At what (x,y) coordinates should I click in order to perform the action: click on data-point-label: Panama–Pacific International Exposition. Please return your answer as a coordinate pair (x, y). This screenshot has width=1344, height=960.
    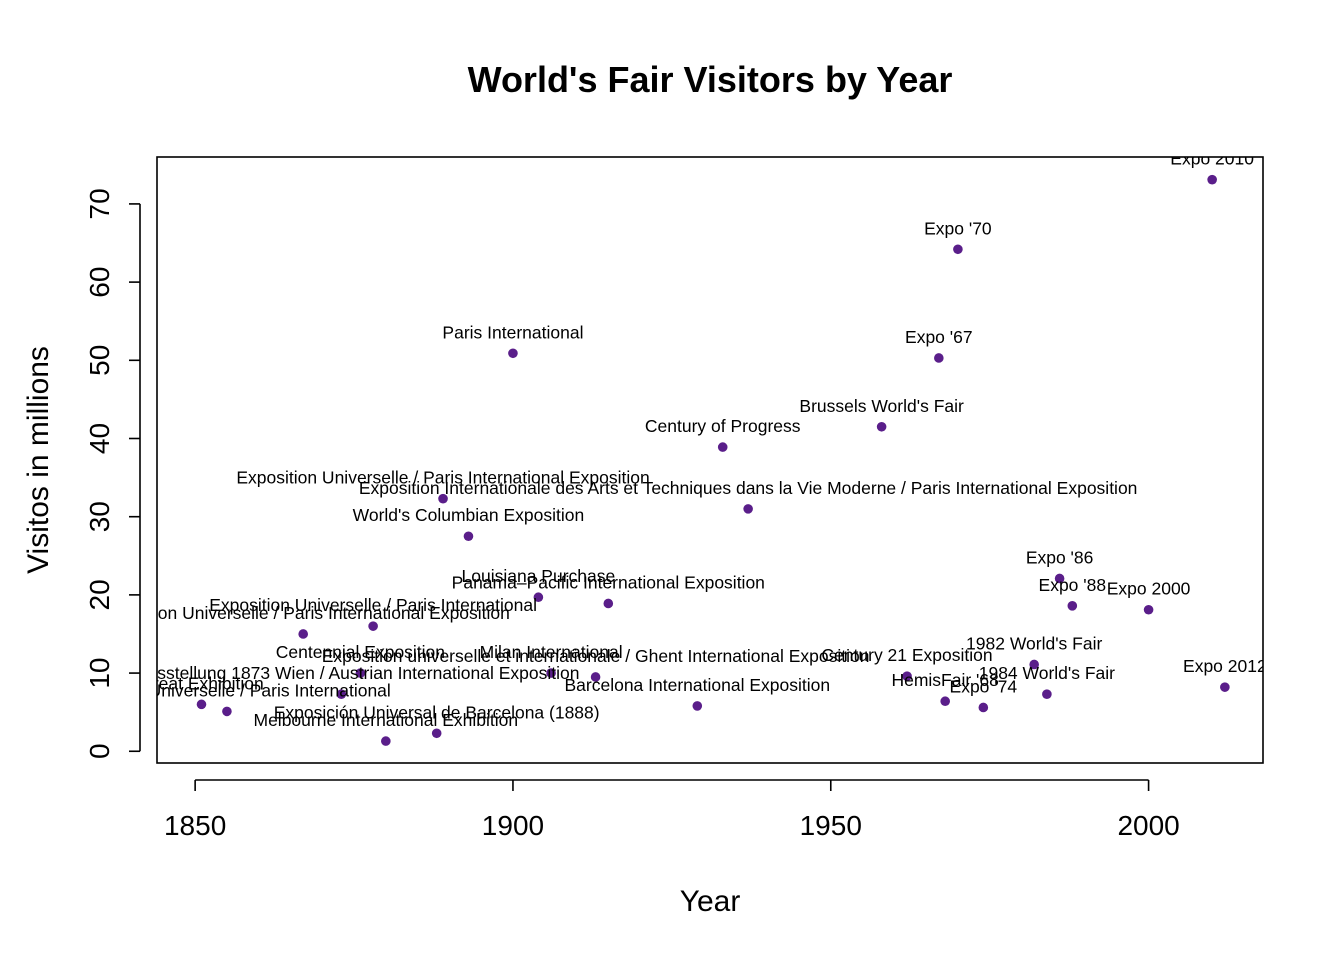
    Looking at the image, I should click on (608, 582).